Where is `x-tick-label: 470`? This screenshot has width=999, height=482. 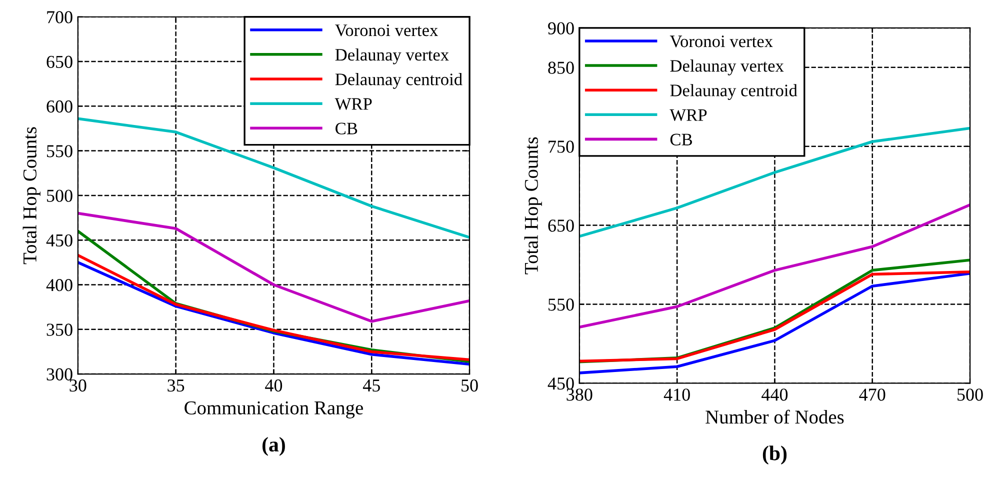 x-tick-label: 470 is located at coordinates (872, 394).